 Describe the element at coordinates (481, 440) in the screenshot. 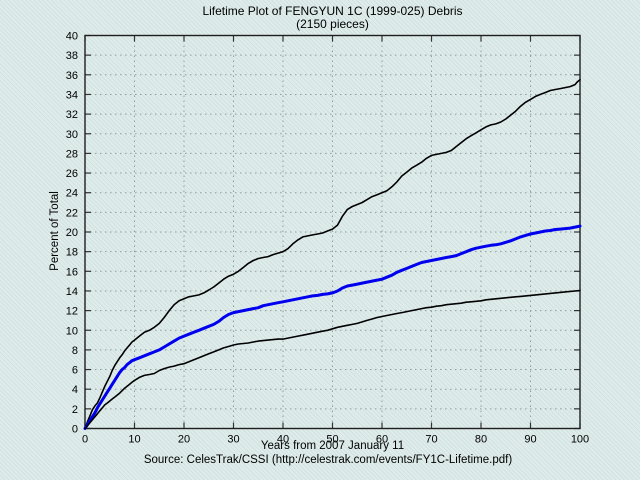

I see `x-tick-label: 80` at that location.